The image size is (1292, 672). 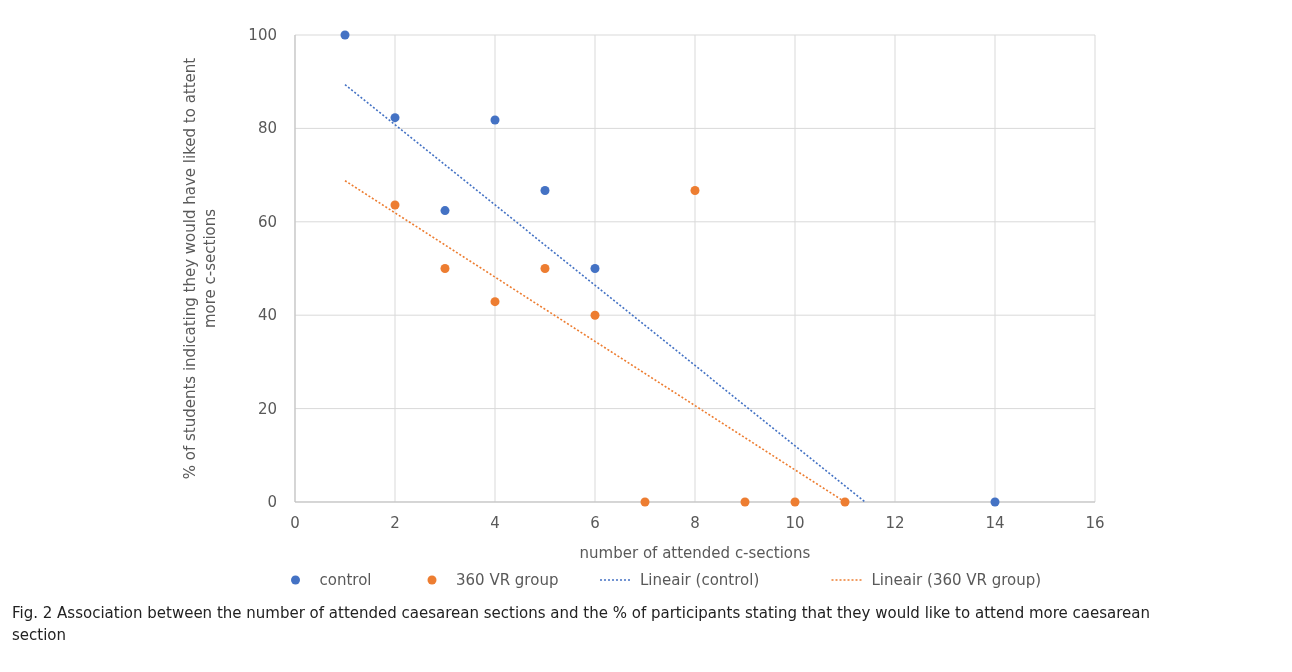 I want to click on y-tick-label: 40, so click(x=267, y=315).